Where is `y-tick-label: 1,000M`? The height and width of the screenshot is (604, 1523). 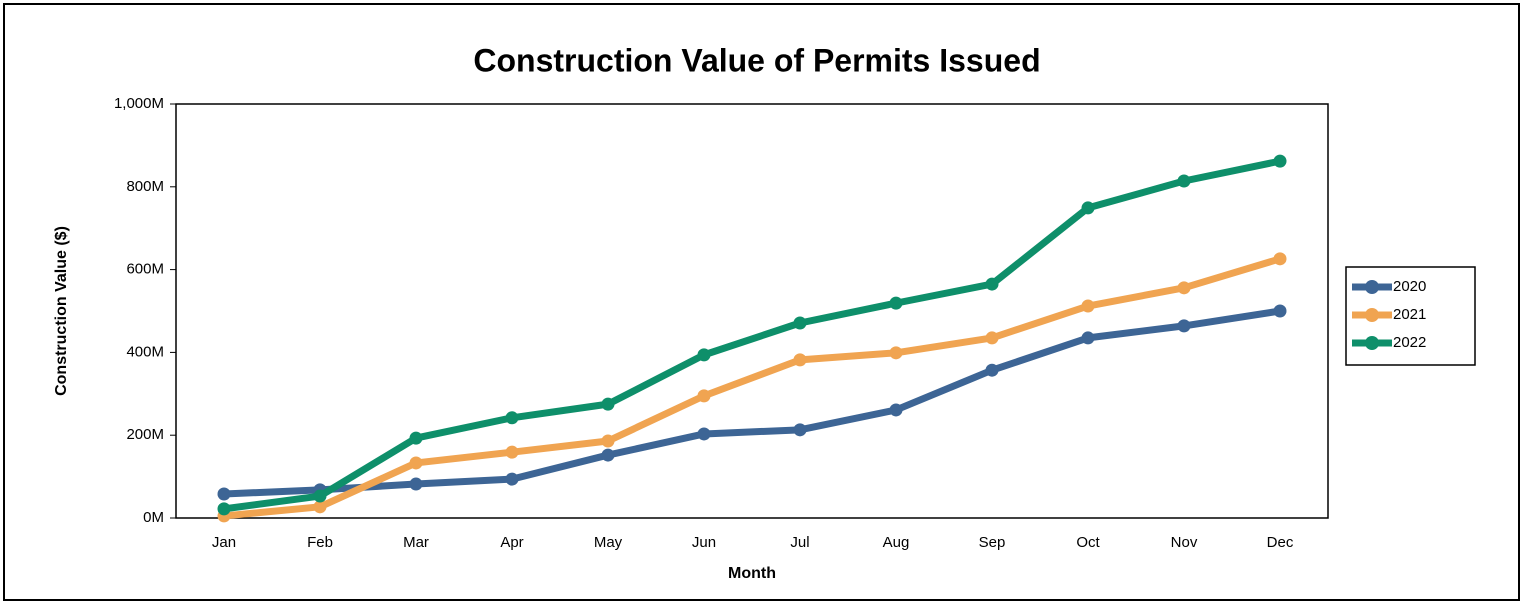 y-tick-label: 1,000M is located at coordinates (139, 103).